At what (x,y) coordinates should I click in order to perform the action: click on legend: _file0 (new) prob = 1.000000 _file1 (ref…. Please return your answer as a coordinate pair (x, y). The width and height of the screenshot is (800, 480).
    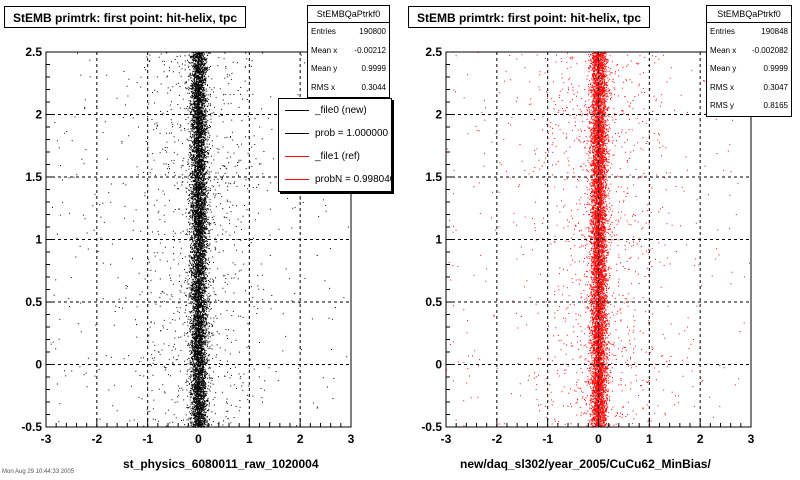
    Looking at the image, I should click on (335, 145).